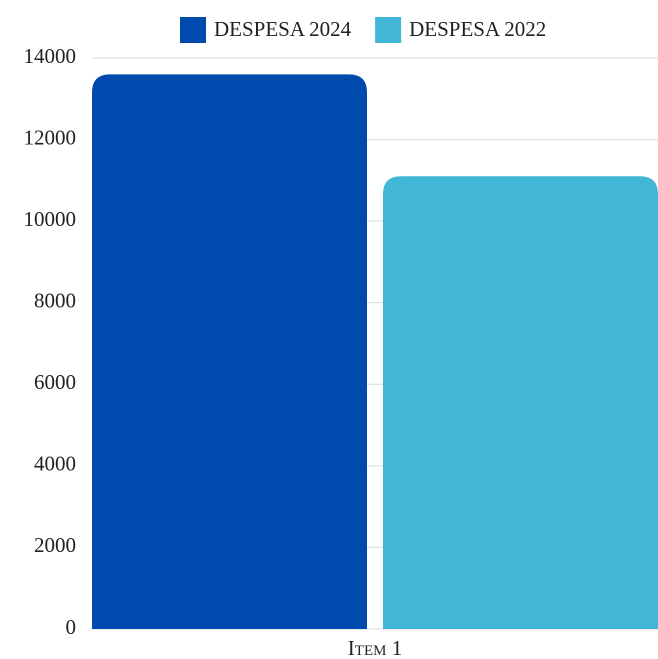 This screenshot has width=658, height=659. Describe the element at coordinates (50, 56) in the screenshot. I see `y-tick-label: 14000` at that location.